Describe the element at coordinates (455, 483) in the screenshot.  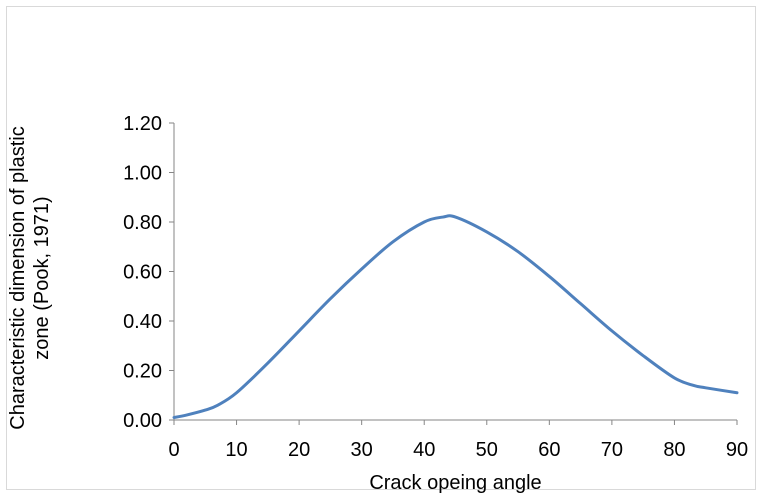
I see `x-axis-title: Crack opeing angle` at that location.